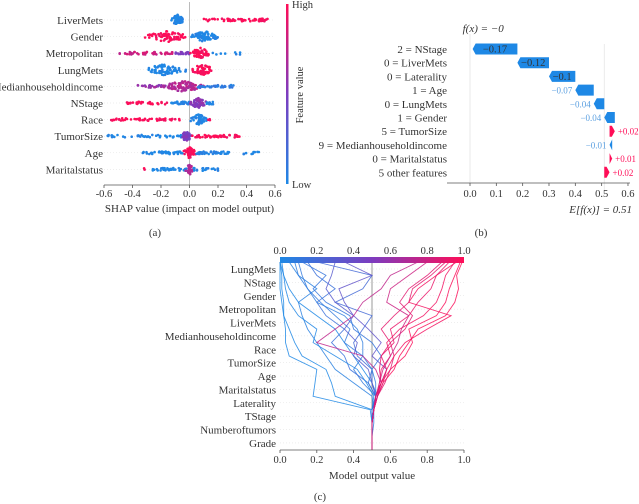  Describe the element at coordinates (422, 50) in the screenshot. I see `waterfall-row-label: 2 = NStage` at that location.